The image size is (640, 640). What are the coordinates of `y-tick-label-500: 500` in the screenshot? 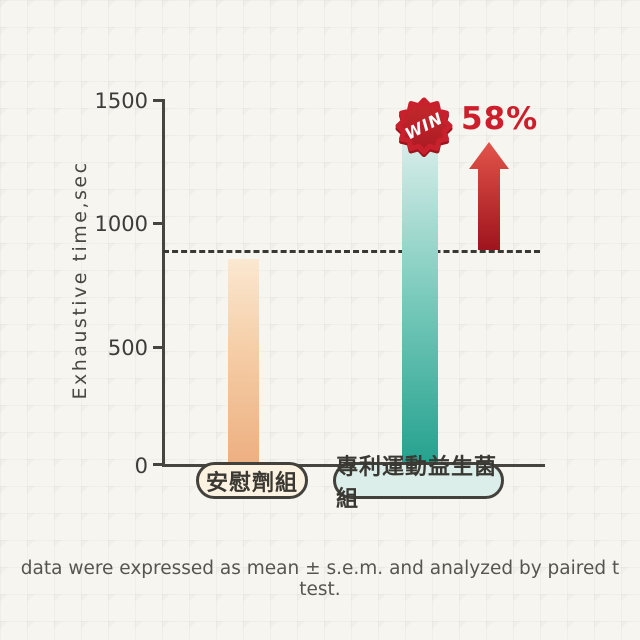 It's located at (127, 348).